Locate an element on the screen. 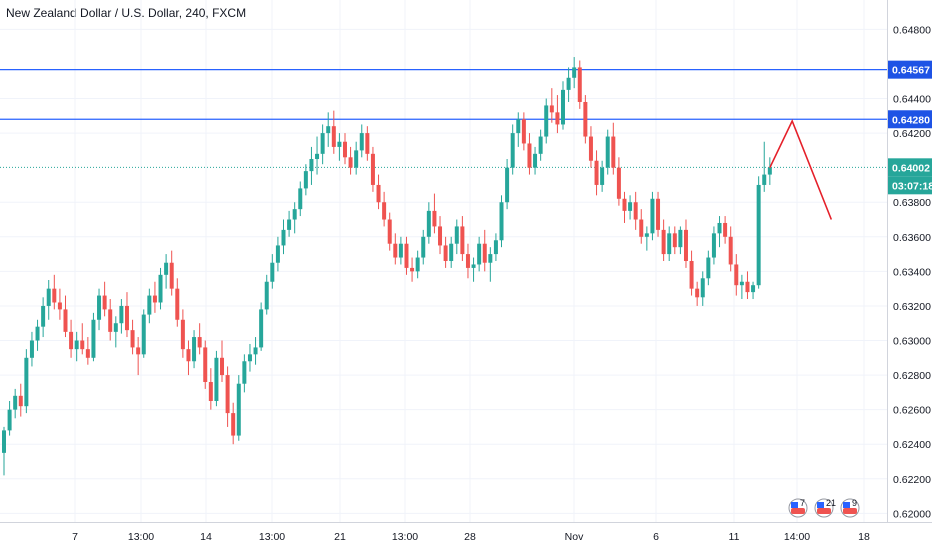 This screenshot has height=550, width=932. projection-lines is located at coordinates (801, 169).